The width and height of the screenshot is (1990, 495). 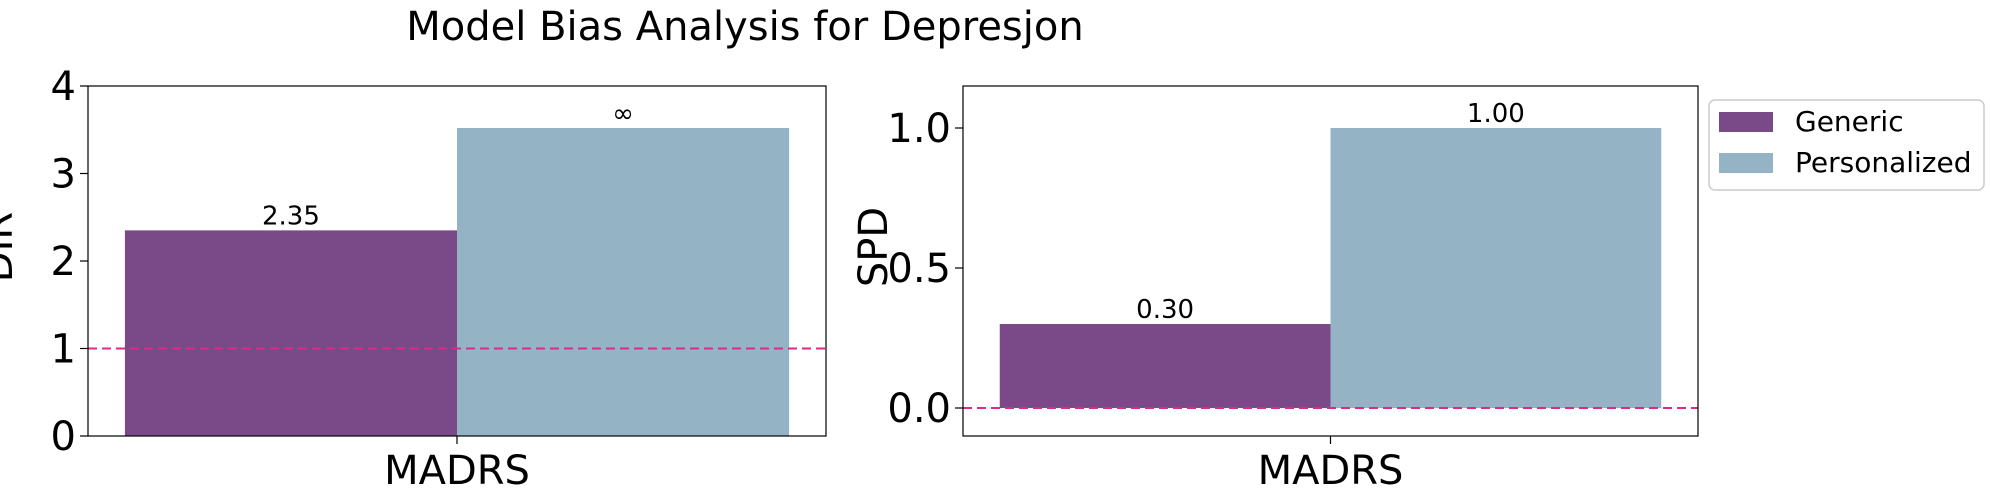 I want to click on y-tick-label: 0.5, so click(x=919, y=269).